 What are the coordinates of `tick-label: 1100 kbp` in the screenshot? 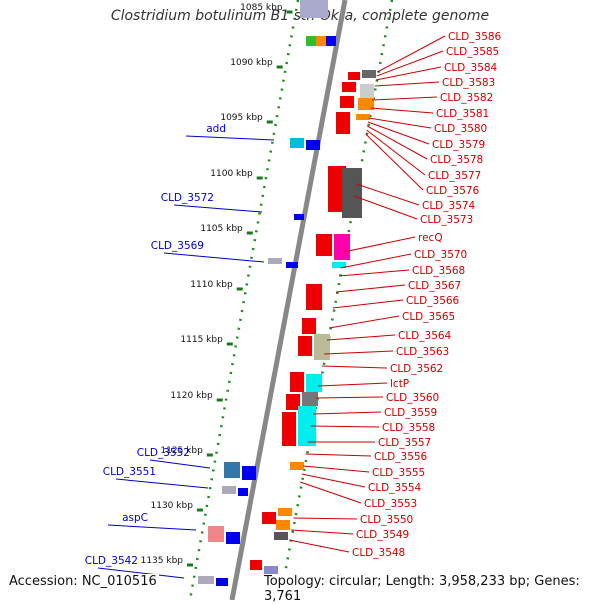 It's located at (231, 174).